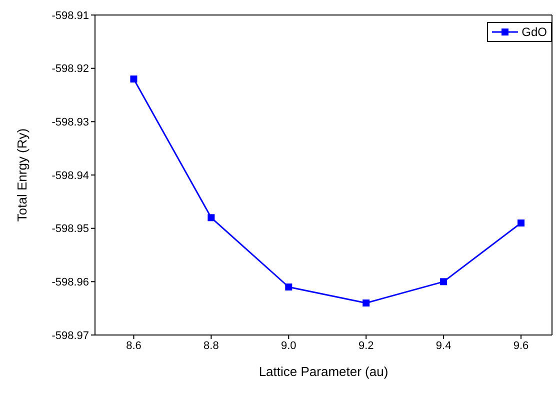 Image resolution: width=558 pixels, height=406 pixels. What do you see at coordinates (134, 346) in the screenshot?
I see `x-tick-label: 8.6` at bounding box center [134, 346].